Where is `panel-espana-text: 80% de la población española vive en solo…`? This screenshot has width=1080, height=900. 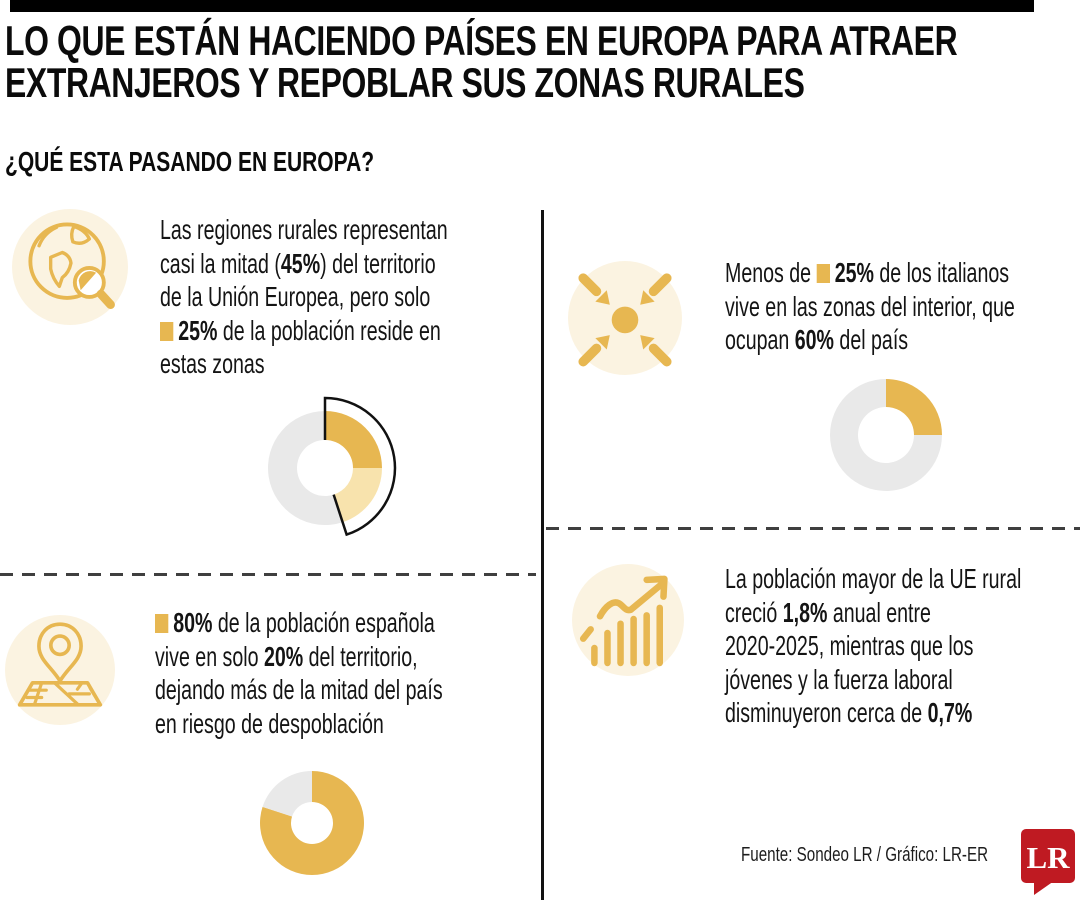 panel-espana-text: 80% de la población española vive en solo… is located at coordinates (299, 673).